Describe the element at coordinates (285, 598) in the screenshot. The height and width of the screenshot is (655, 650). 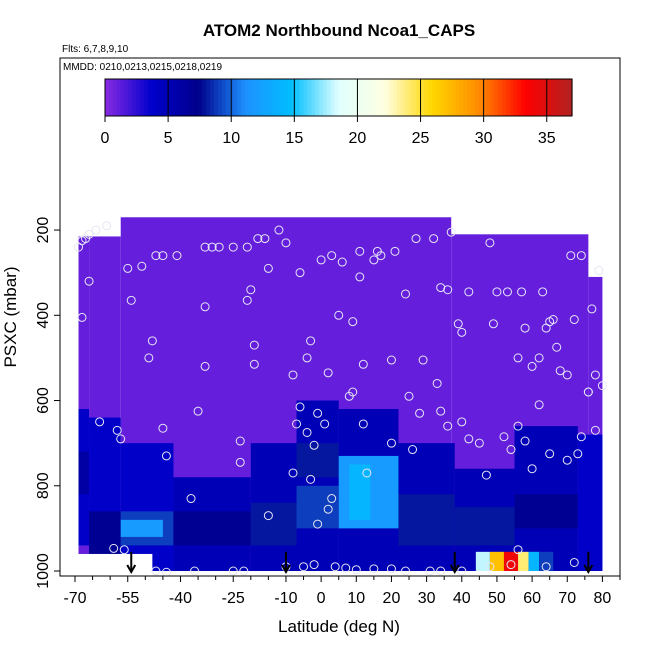
I see `x-tick-label: -10` at that location.